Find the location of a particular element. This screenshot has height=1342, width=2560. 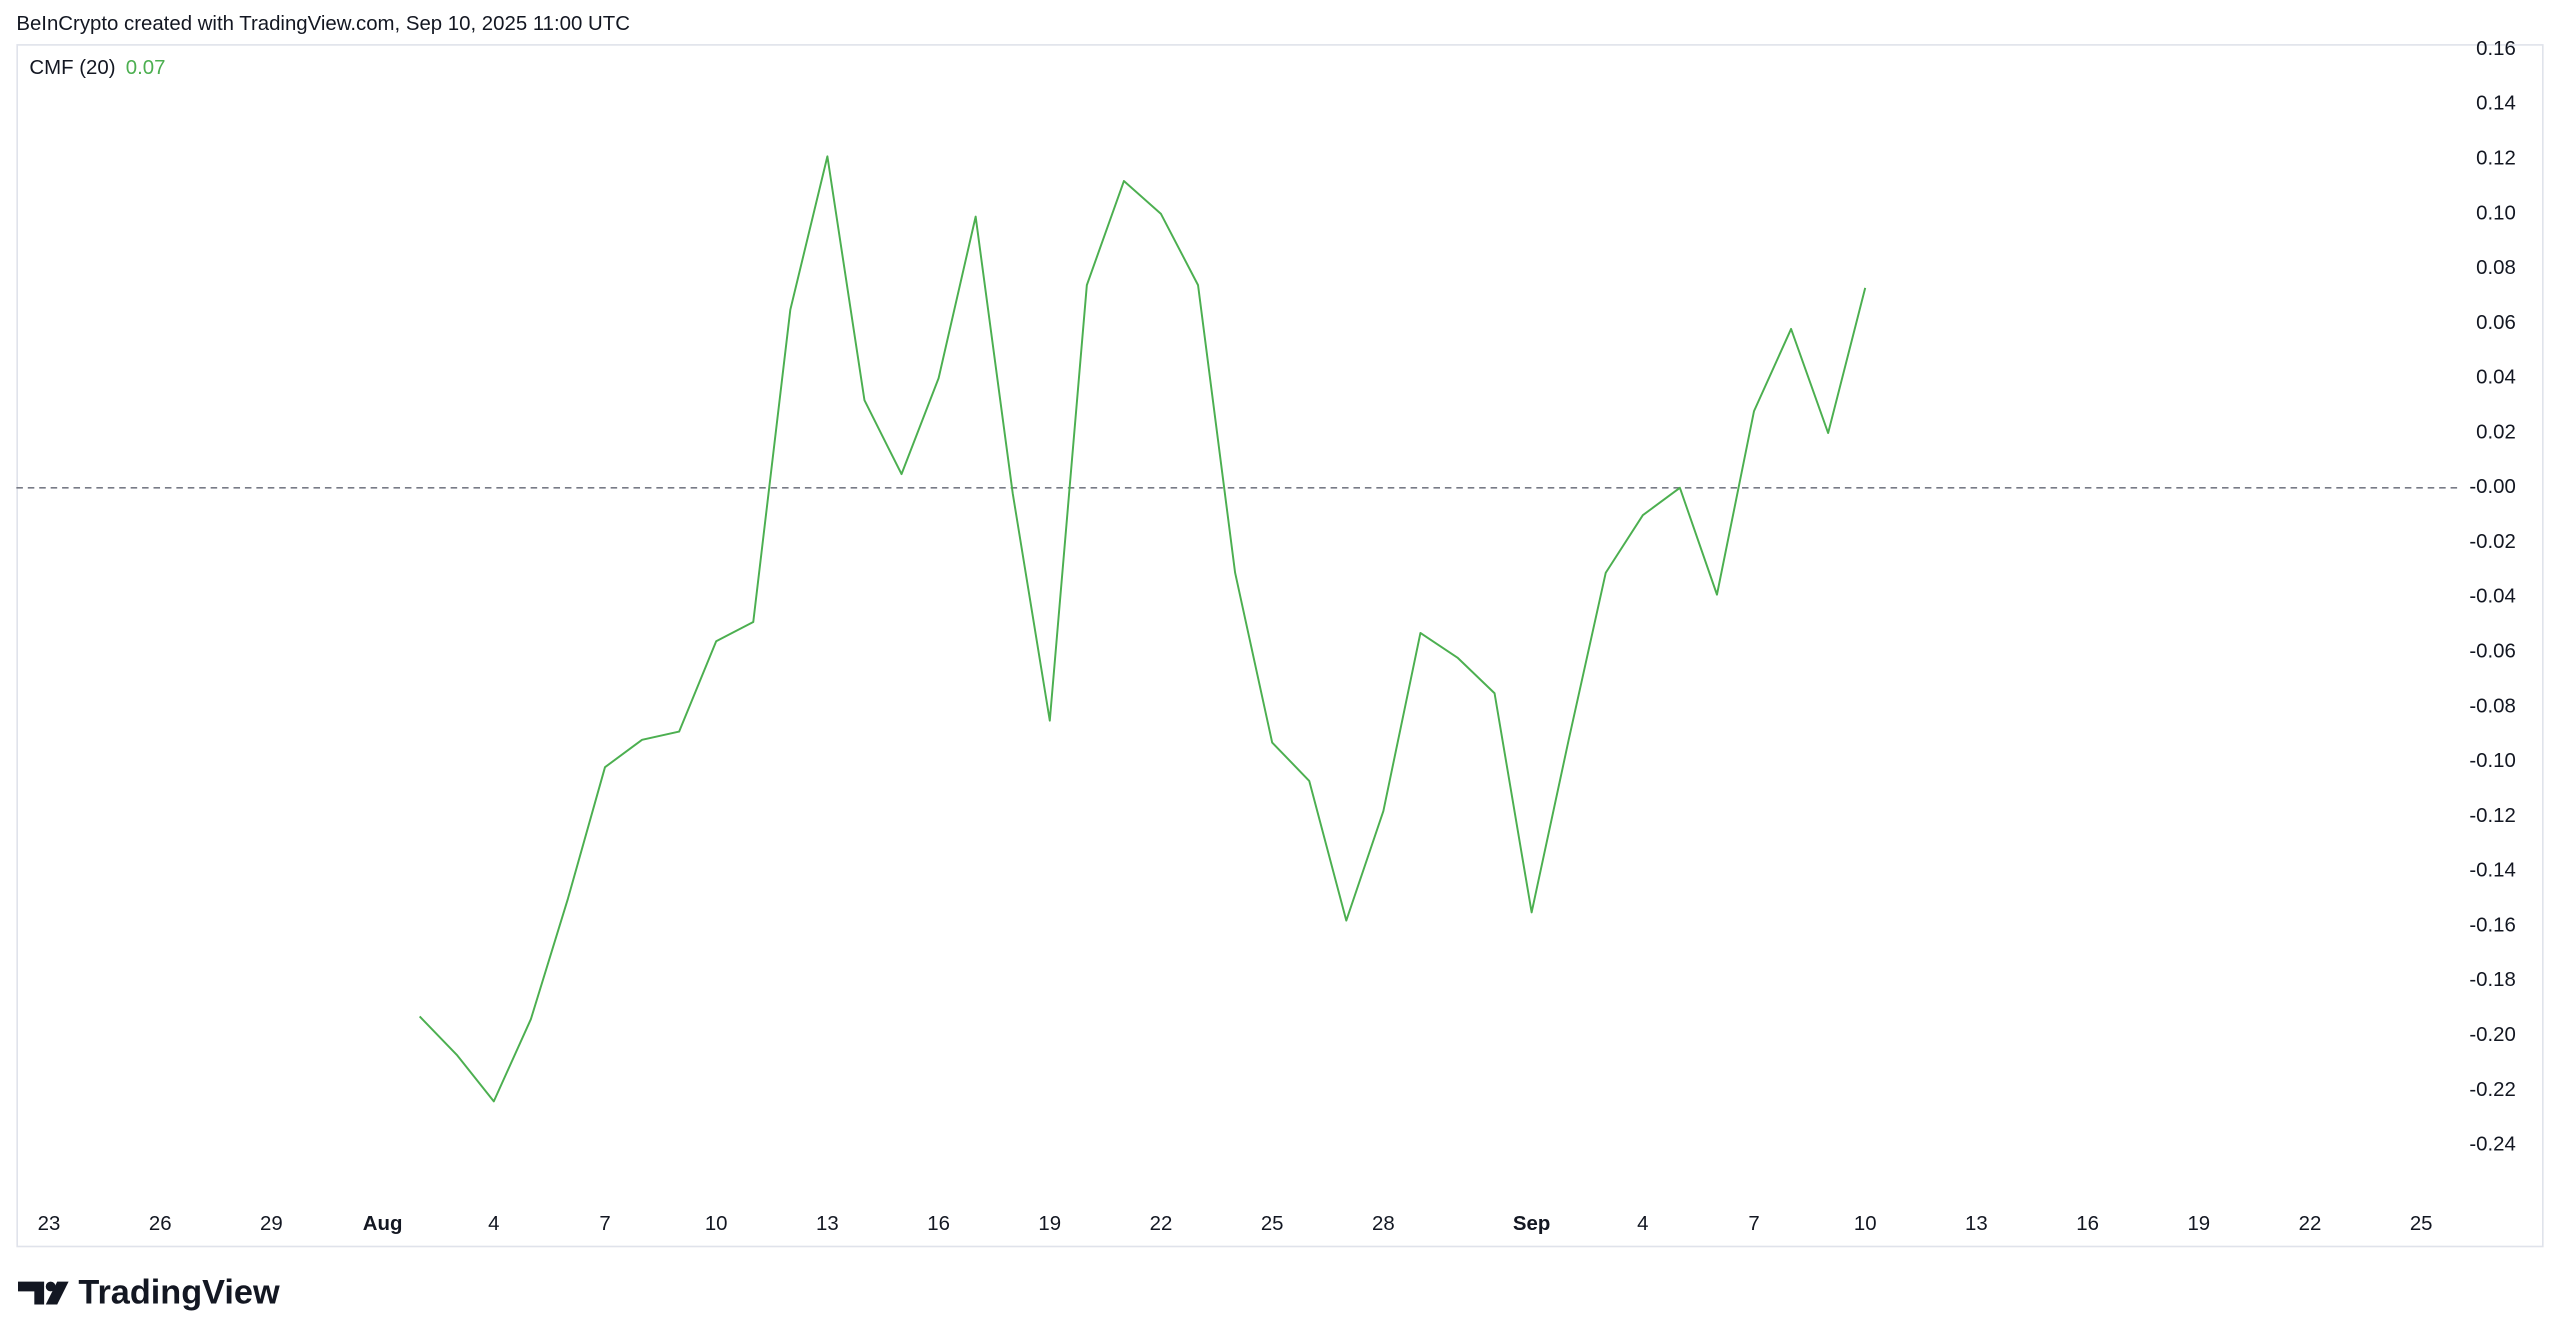

brand: TradingView is located at coordinates (179, 1293).